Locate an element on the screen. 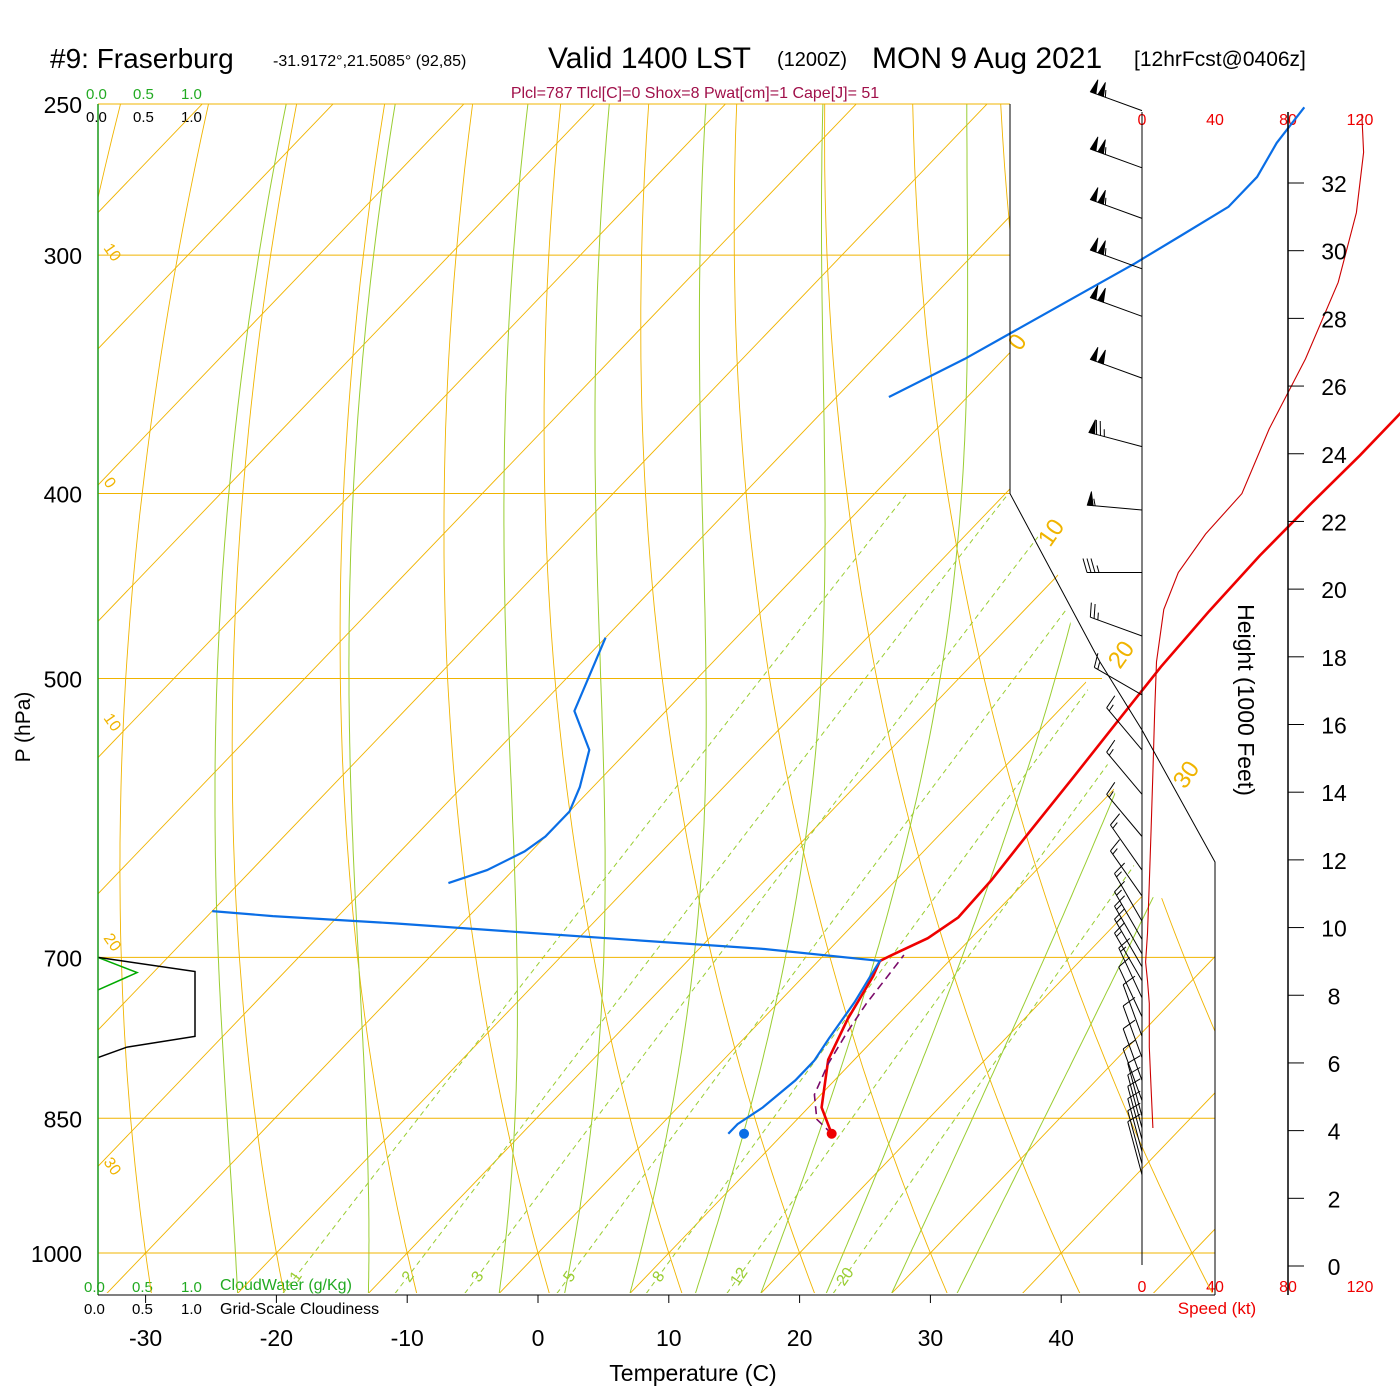 The width and height of the screenshot is (1400, 1400). x-tick-label: -10 is located at coordinates (407, 1338).